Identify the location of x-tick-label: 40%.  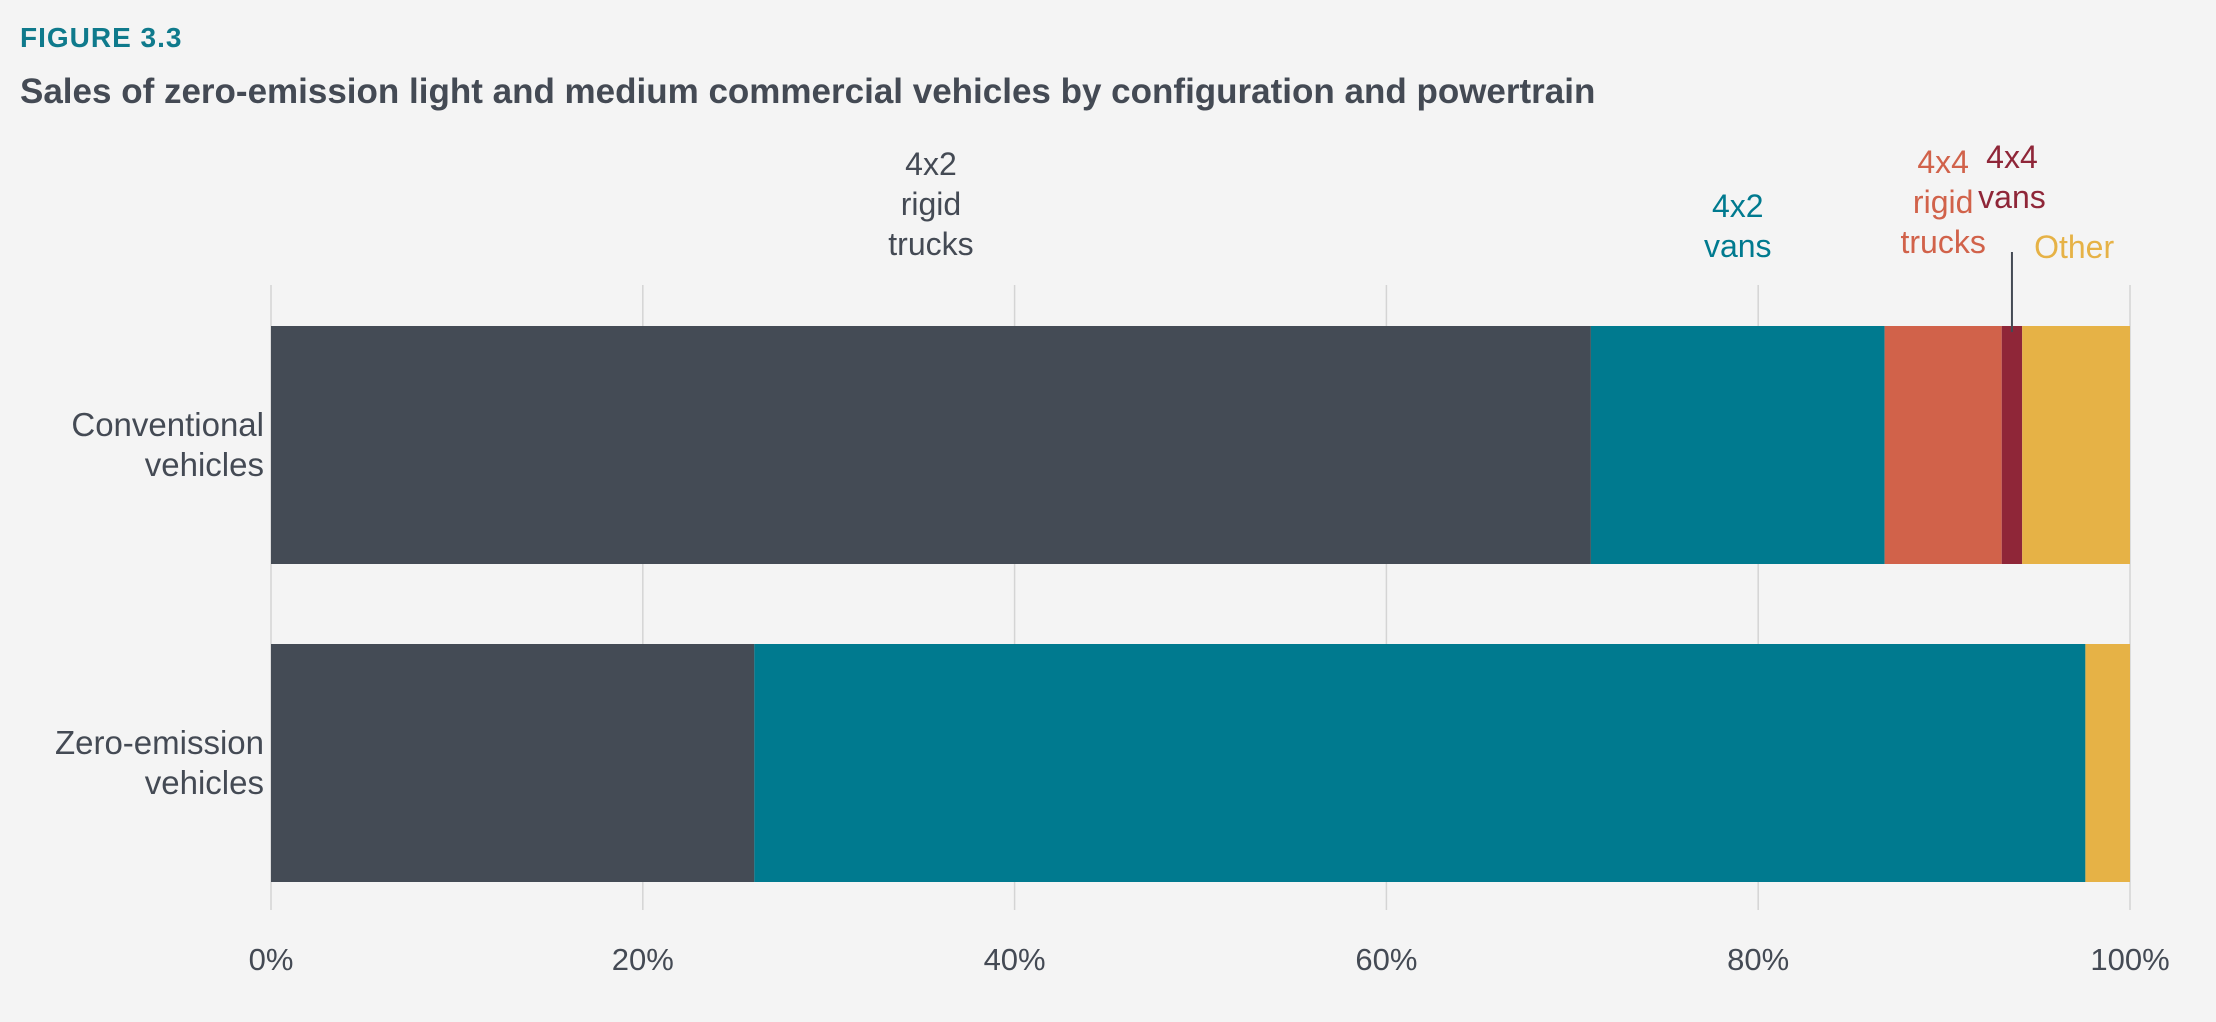
(1015, 959).